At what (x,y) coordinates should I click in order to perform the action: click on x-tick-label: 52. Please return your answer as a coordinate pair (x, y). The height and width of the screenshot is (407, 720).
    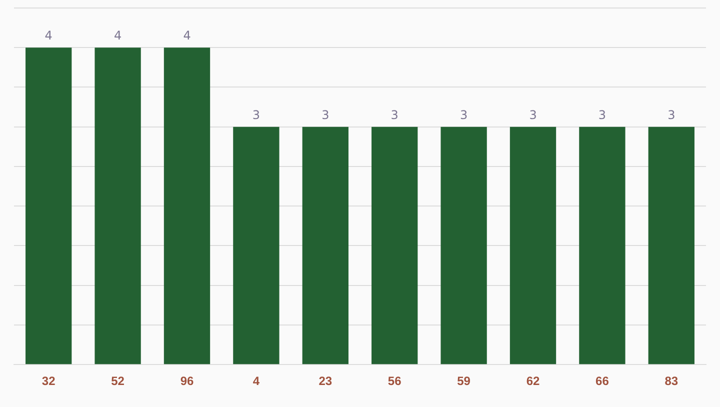
    Looking at the image, I should click on (118, 381).